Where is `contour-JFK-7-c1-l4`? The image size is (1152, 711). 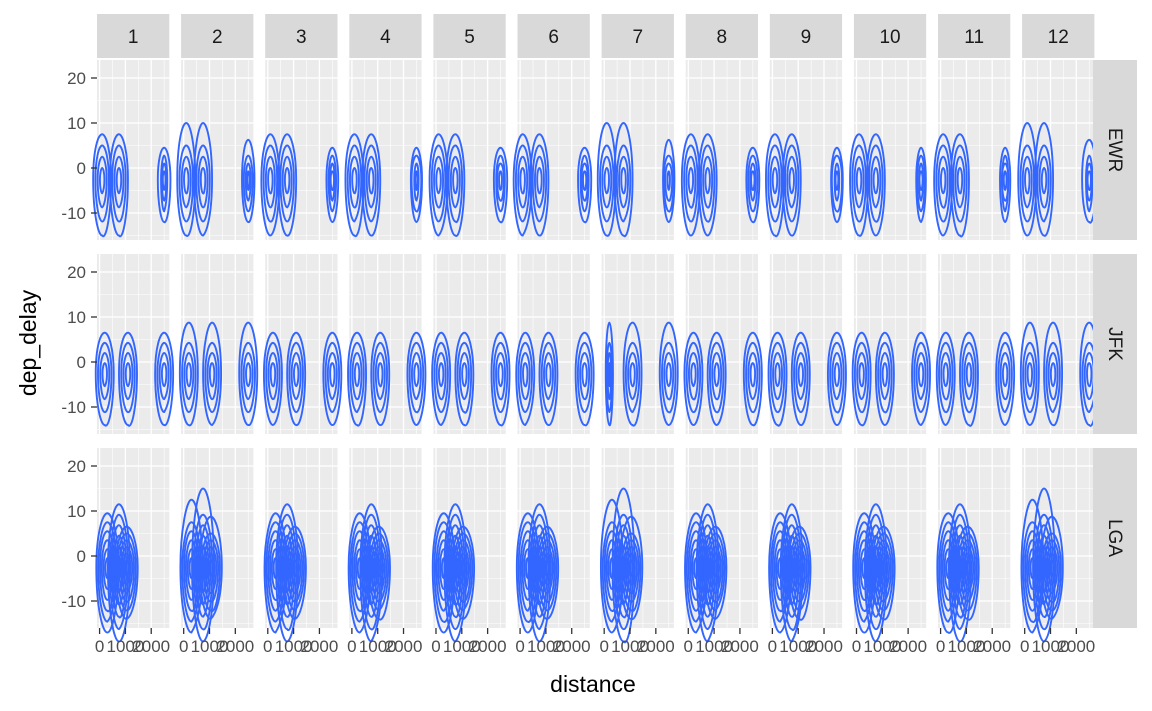
contour-JFK-7-c1-l4 is located at coordinates (632, 374).